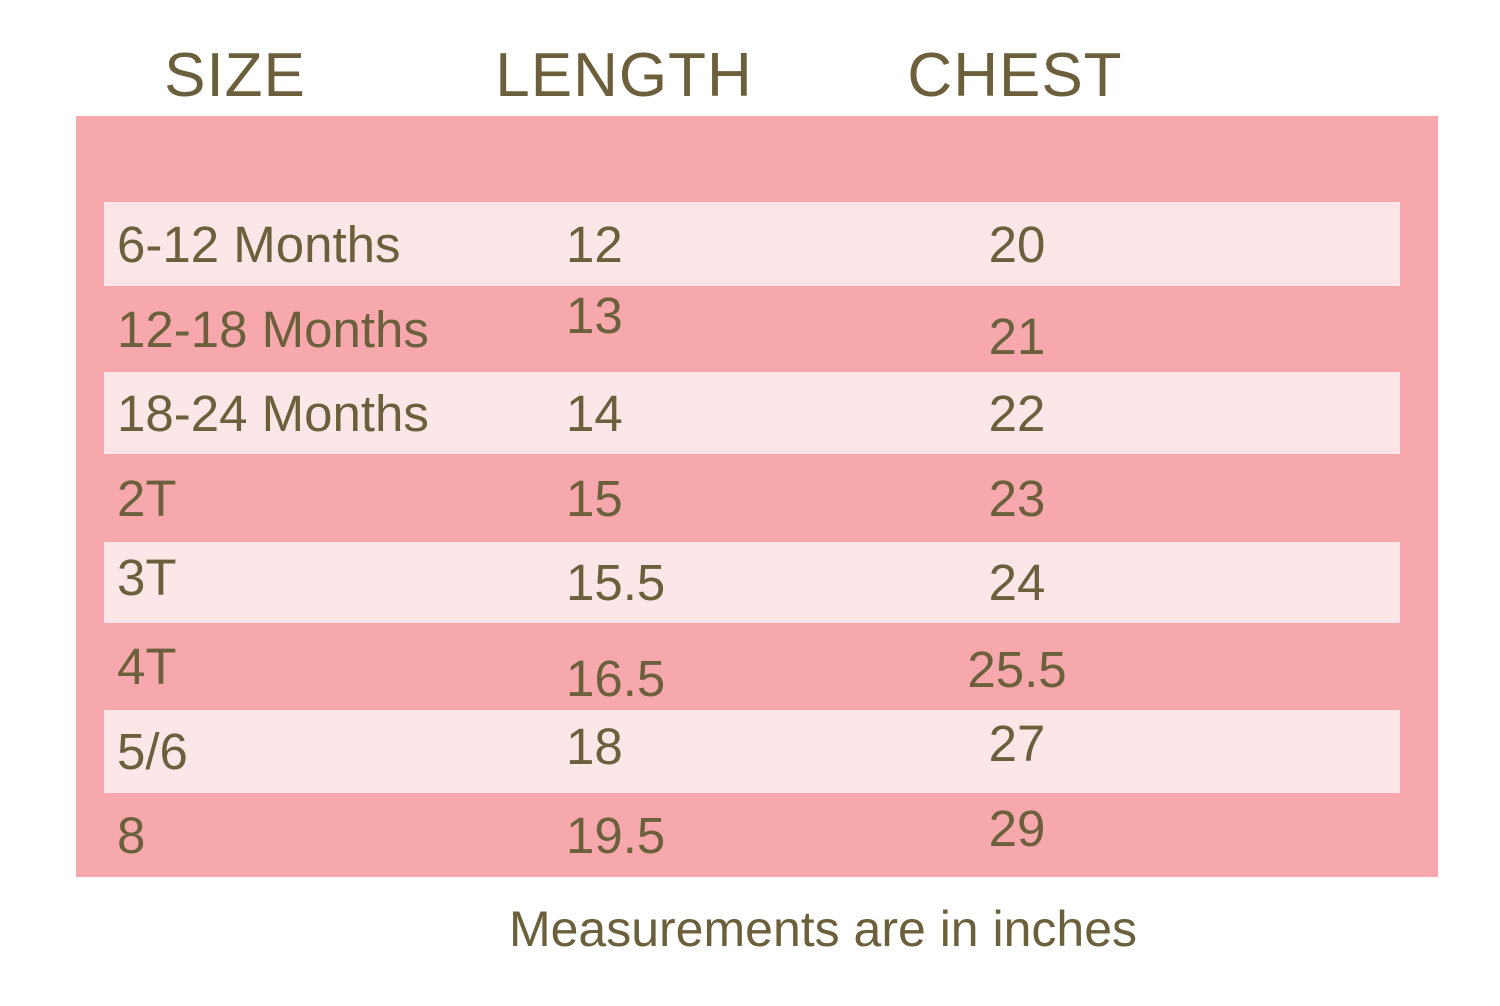 Image resolution: width=1500 pixels, height=1006 pixels. I want to click on cell-chest: 20, so click(1017, 244).